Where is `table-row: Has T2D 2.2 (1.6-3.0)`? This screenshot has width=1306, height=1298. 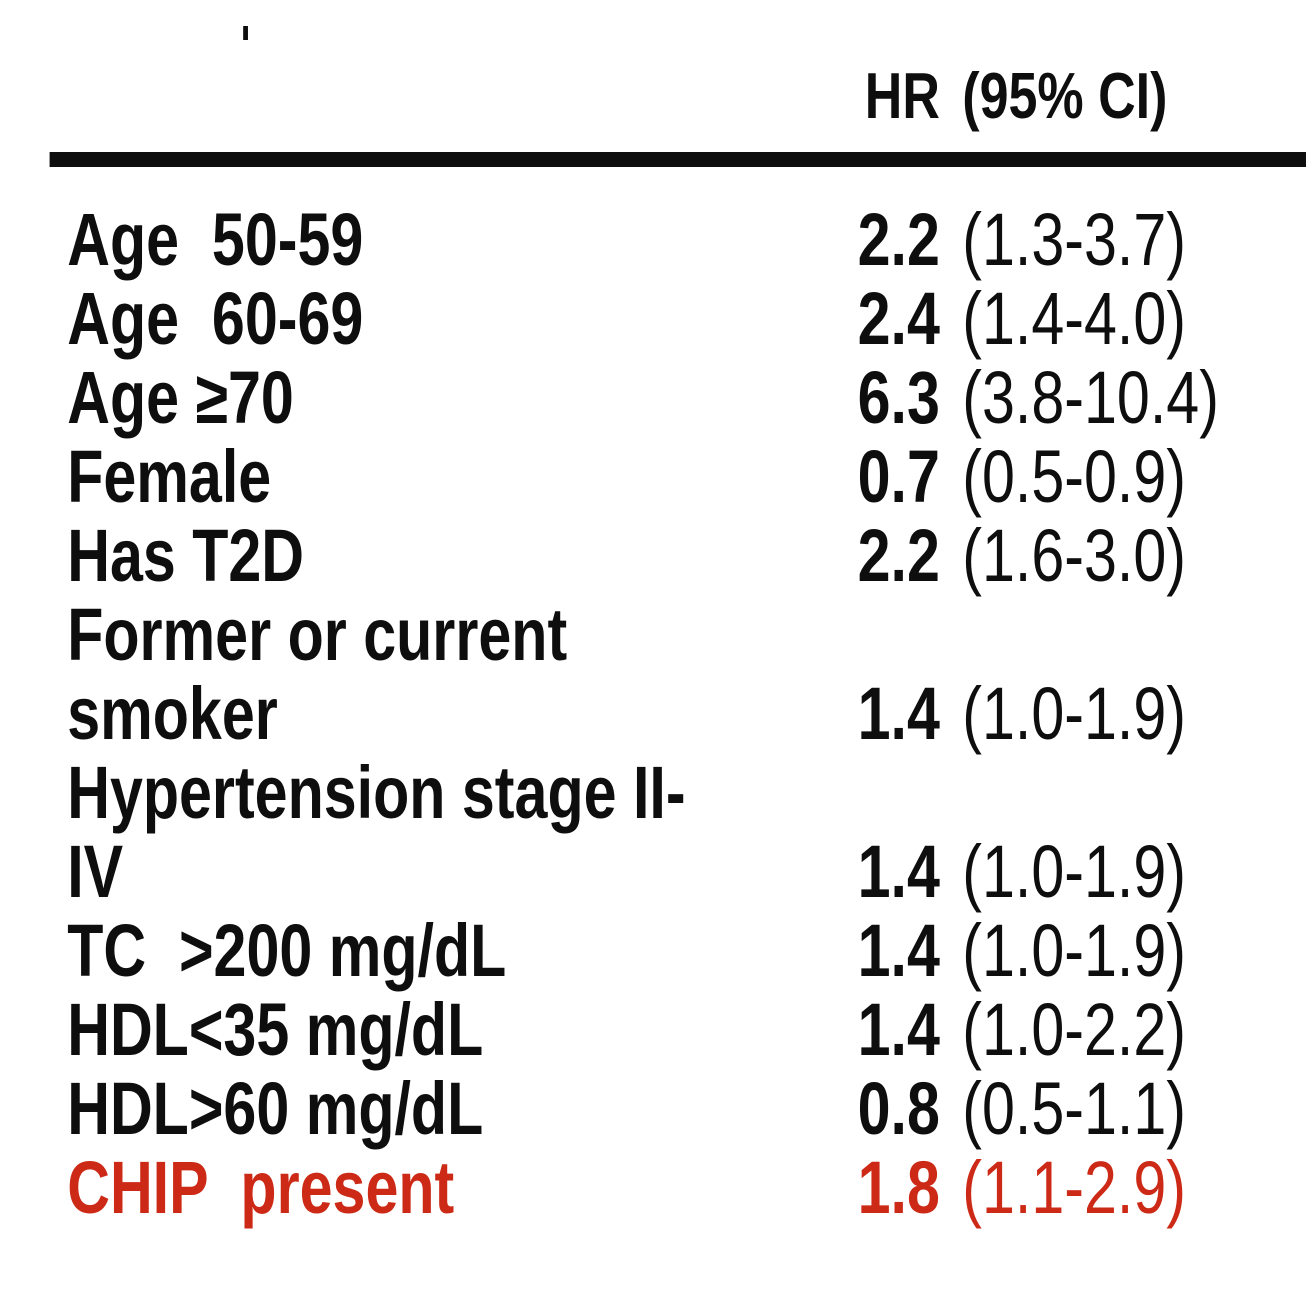 table-row: Has T2D 2.2 (1.6-3.0) is located at coordinates (653, 555).